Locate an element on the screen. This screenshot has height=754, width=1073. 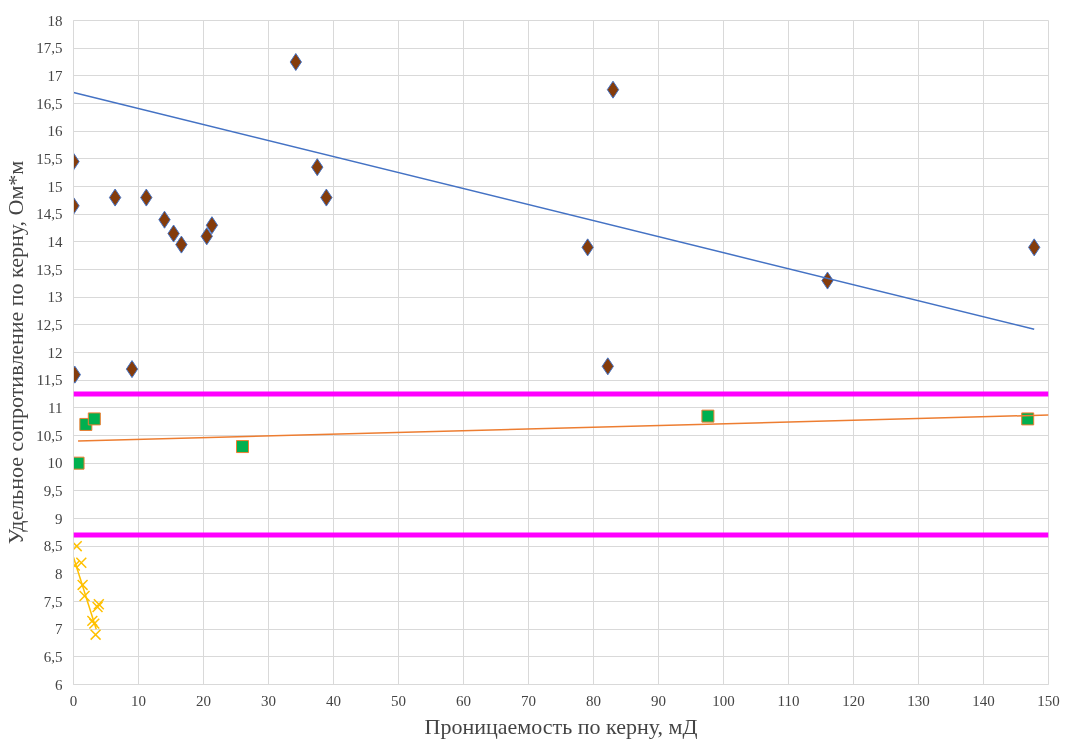
y-tick-label: 12,5 is located at coordinates (49, 324).